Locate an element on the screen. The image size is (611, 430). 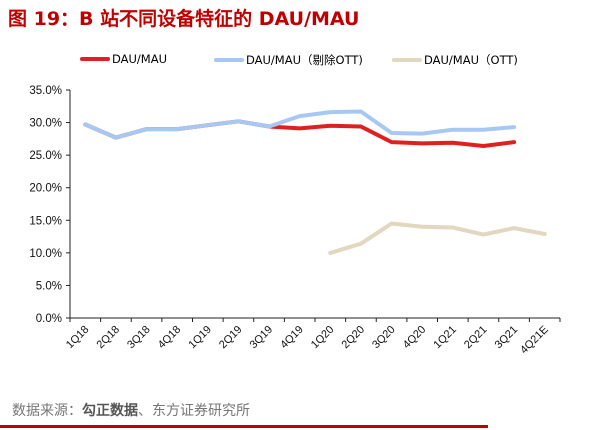
y-tick-label: 25.0% is located at coordinates (45, 156).